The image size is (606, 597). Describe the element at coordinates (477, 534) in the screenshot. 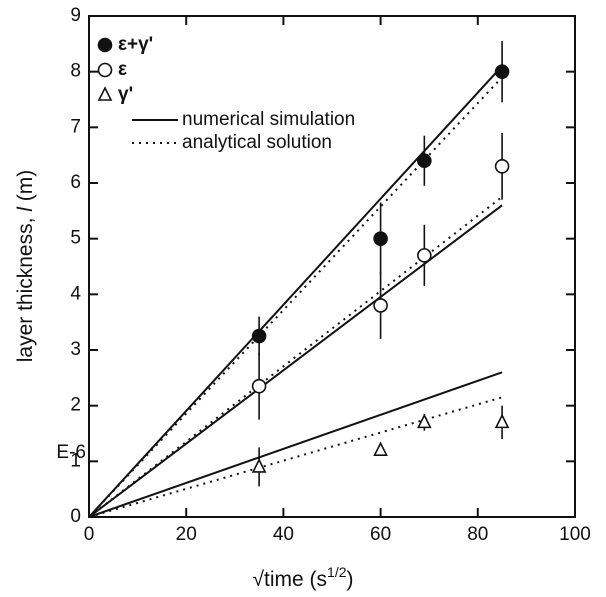

I see `x-tick-label: 80` at that location.